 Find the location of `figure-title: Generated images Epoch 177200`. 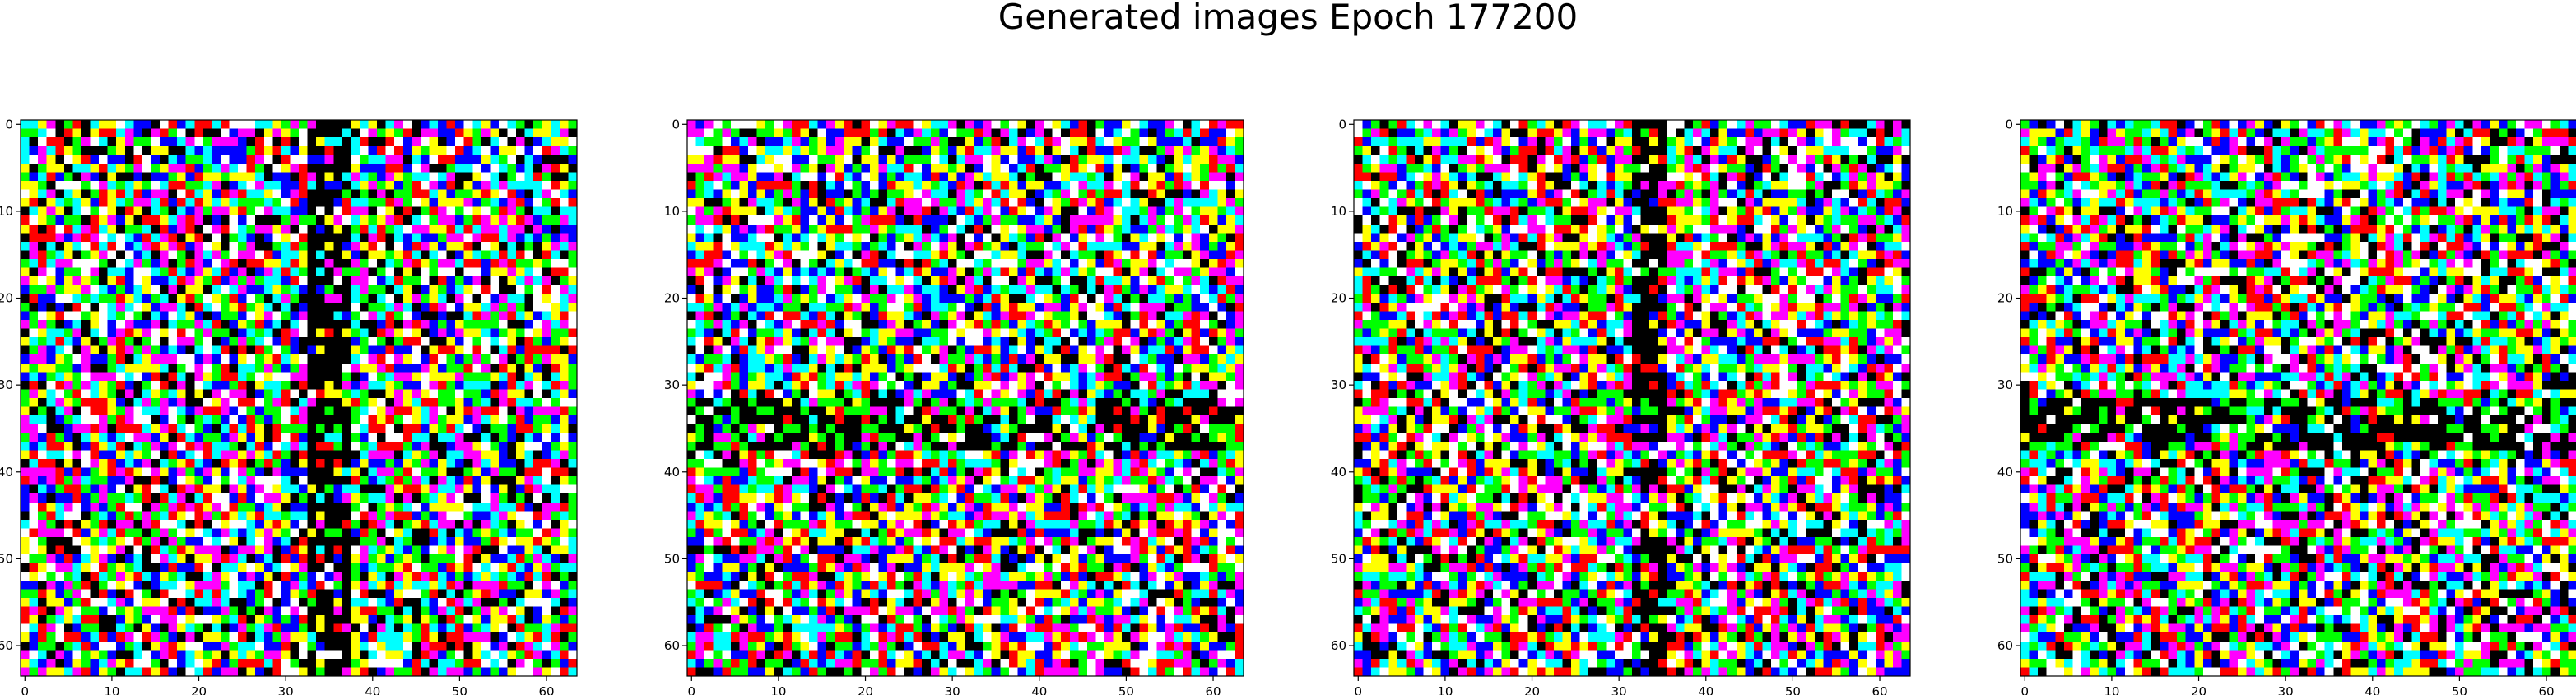

figure-title: Generated images Epoch 177200 is located at coordinates (1288, 18).